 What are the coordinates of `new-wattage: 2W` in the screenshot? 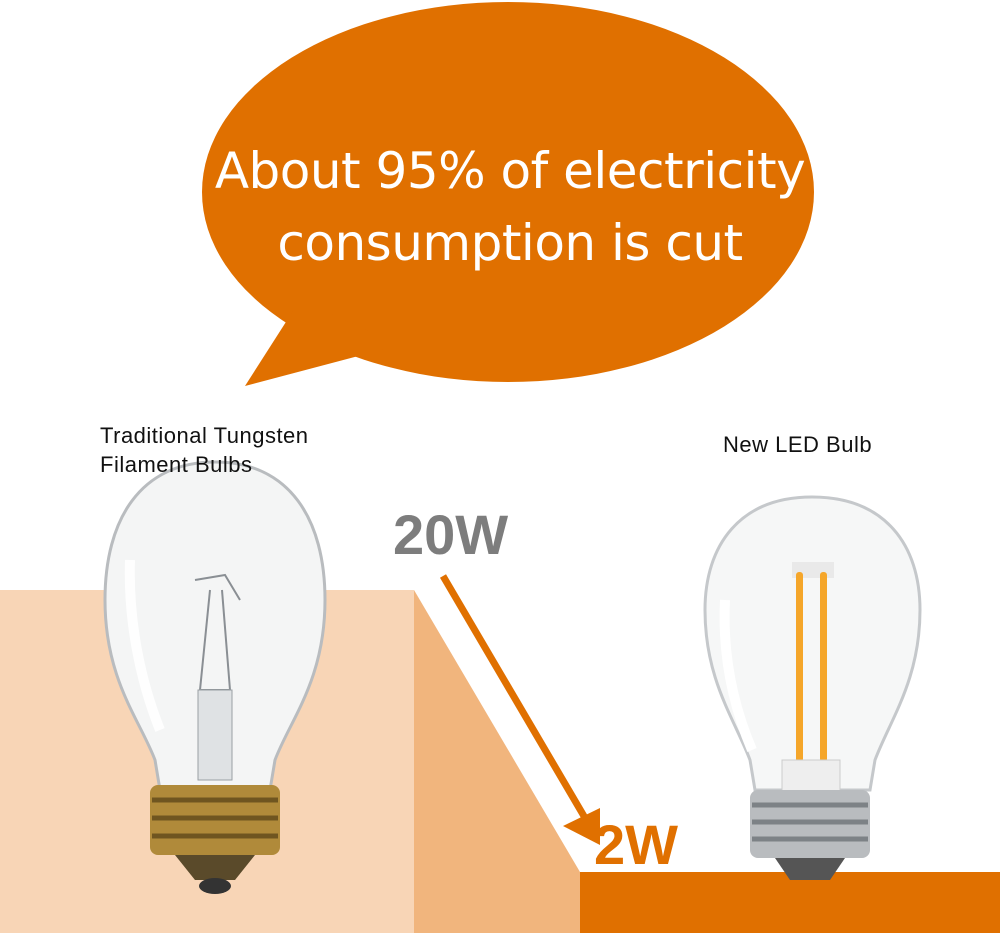 It's located at (636, 844).